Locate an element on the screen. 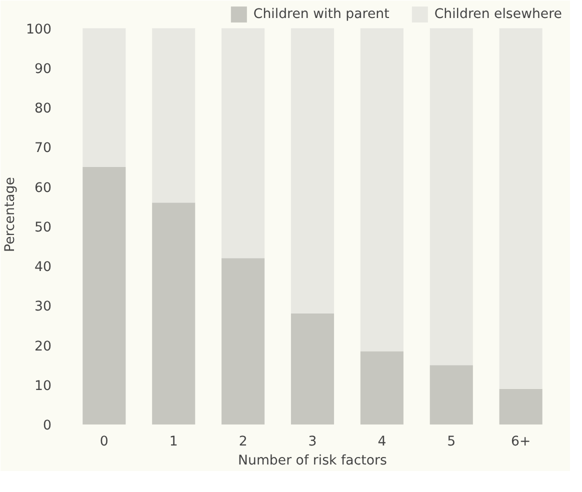 The width and height of the screenshot is (582, 492). x-tick-label: 6+ is located at coordinates (521, 442).